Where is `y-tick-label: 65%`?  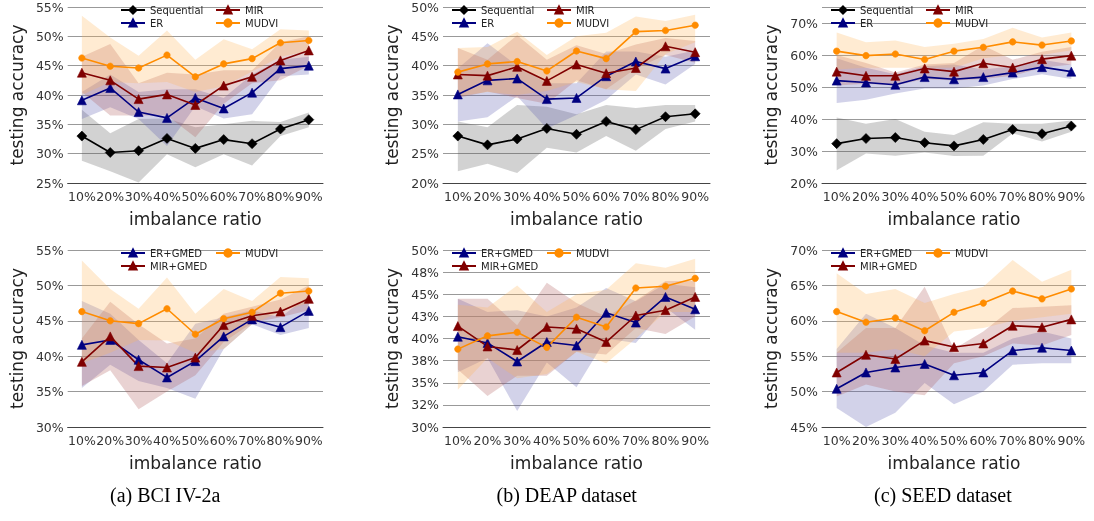
y-tick-label: 65% is located at coordinates (804, 285).